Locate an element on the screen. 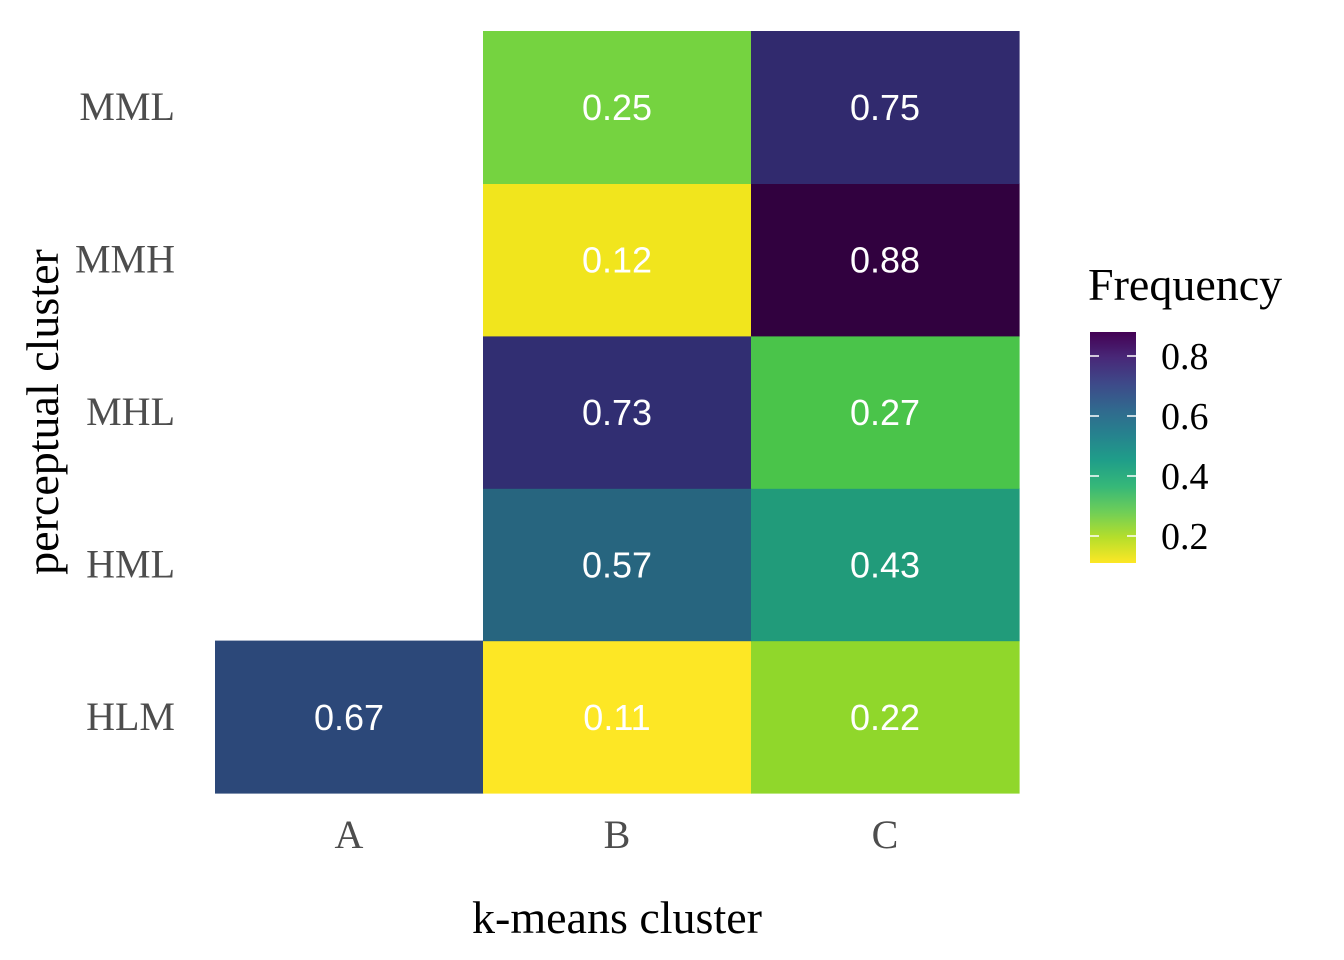 The width and height of the screenshot is (1344, 960). cell-value-label-C-MML: 0.75 is located at coordinates (885, 107).